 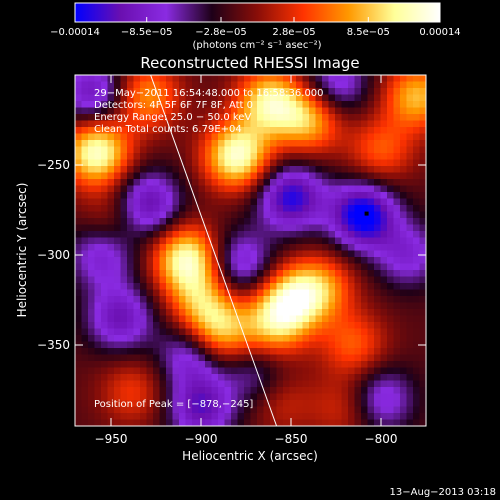 I want to click on colorbar-tick-label: 8.5e−05, so click(x=368, y=32).